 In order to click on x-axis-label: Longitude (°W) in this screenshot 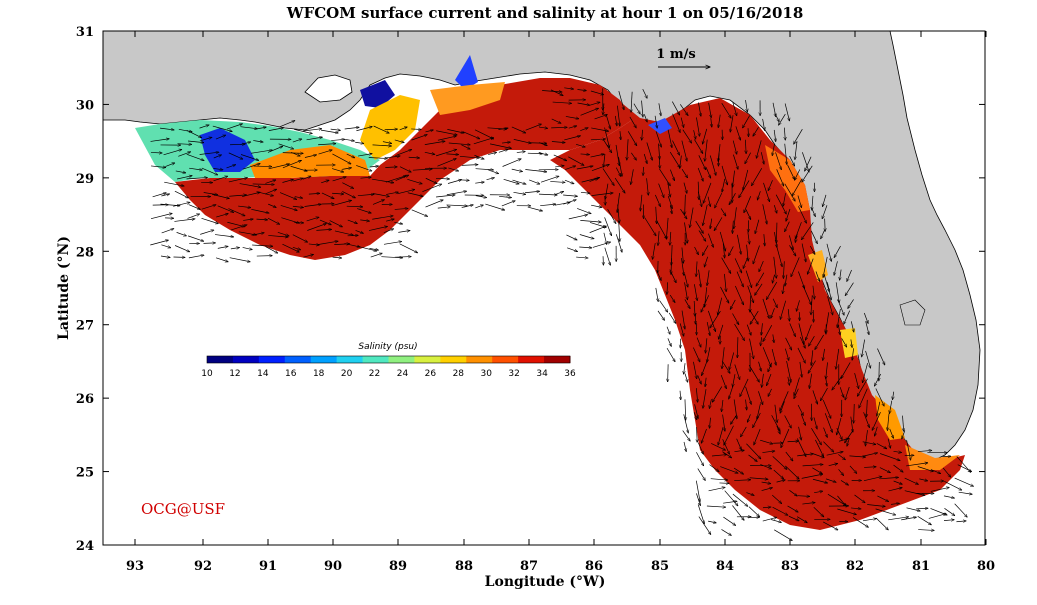, I will do `click(545, 582)`.